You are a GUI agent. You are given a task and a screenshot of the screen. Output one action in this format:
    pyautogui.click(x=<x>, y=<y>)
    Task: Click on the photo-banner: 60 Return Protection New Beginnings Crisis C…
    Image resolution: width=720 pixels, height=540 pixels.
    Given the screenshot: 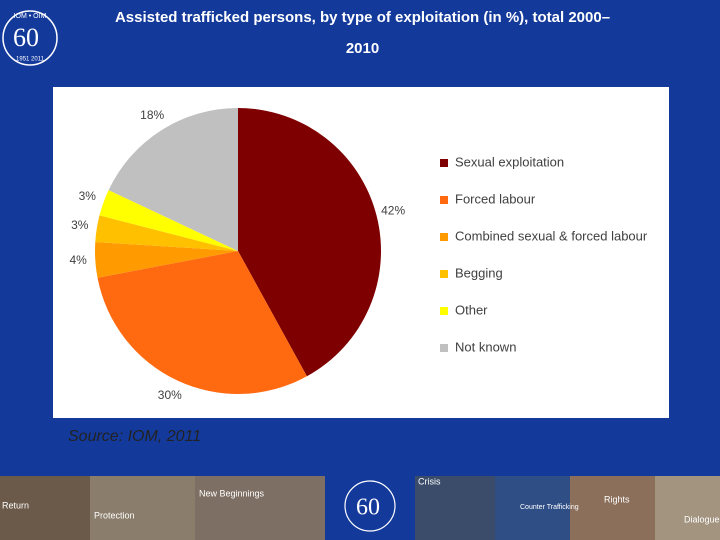 What is the action you would take?
    pyautogui.click(x=360, y=508)
    